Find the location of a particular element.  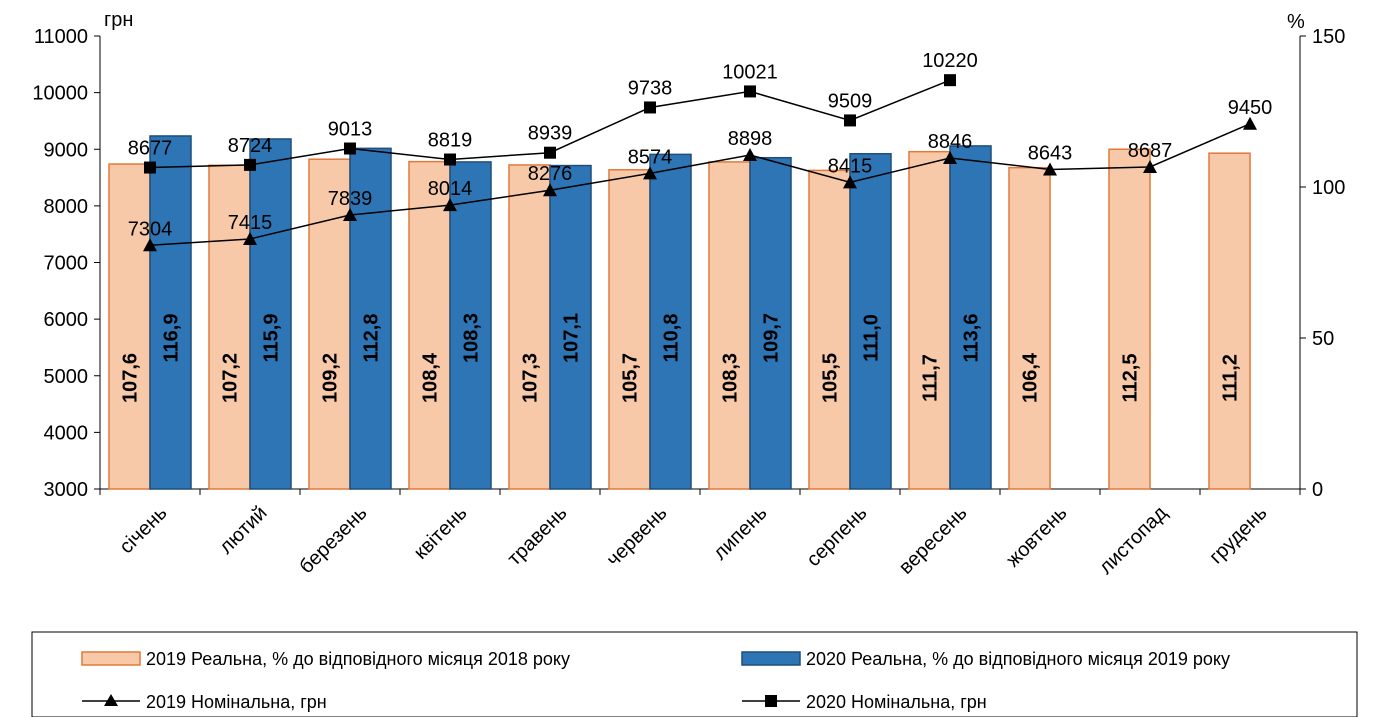

point-label-2019: 7304 is located at coordinates (150, 229).